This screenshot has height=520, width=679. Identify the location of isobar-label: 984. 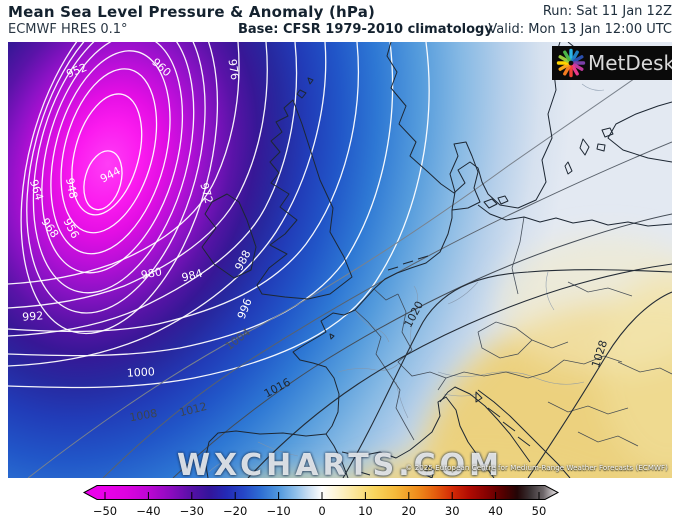
(192, 276).